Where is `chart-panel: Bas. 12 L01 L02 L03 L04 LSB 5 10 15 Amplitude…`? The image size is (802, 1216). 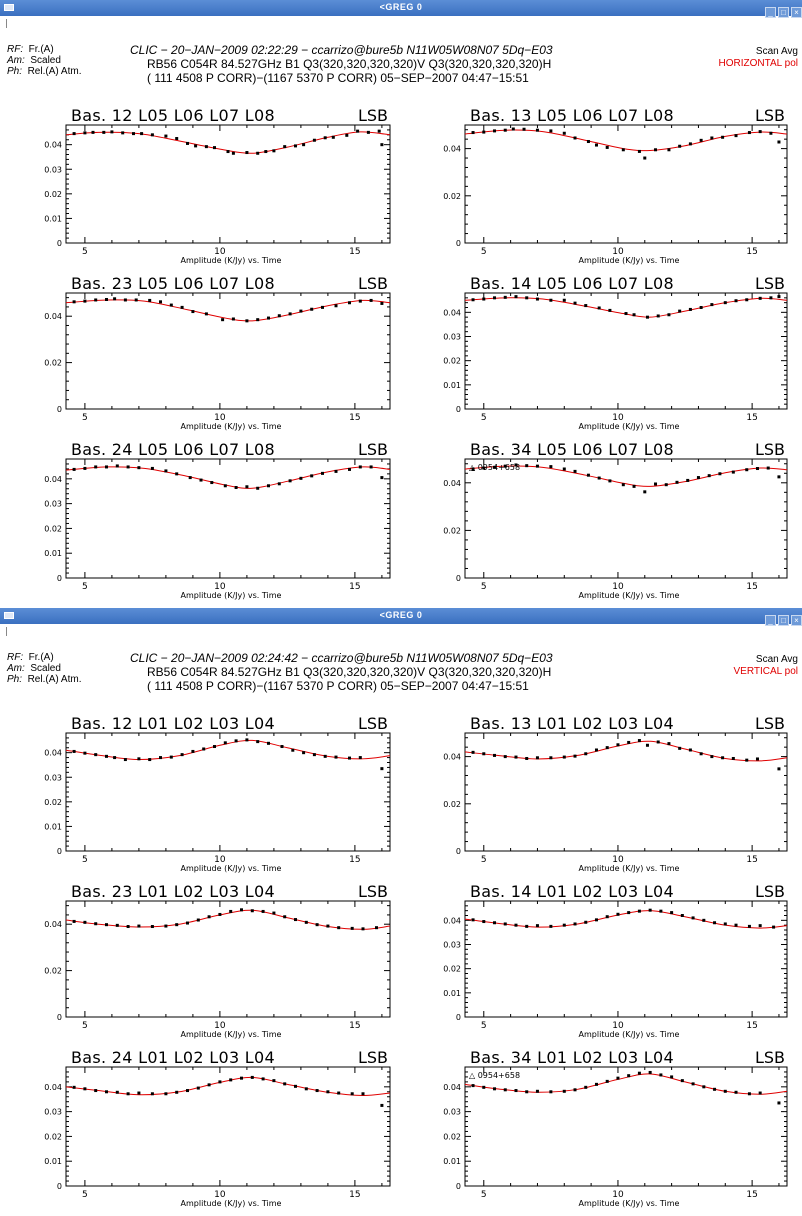
chart-panel: Bas. 12 L01 L02 L03 L04 LSB 5 10 15 Amplitude… is located at coordinates (217, 793).